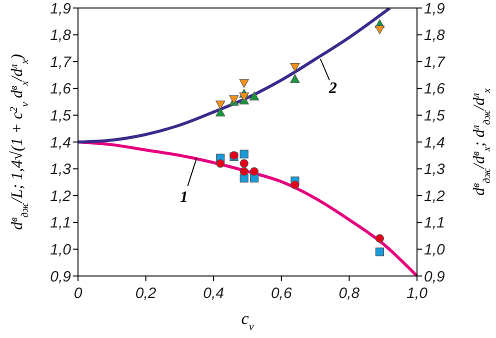  Describe the element at coordinates (435, 116) in the screenshot. I see `y2-tick-label: 1,5` at that location.